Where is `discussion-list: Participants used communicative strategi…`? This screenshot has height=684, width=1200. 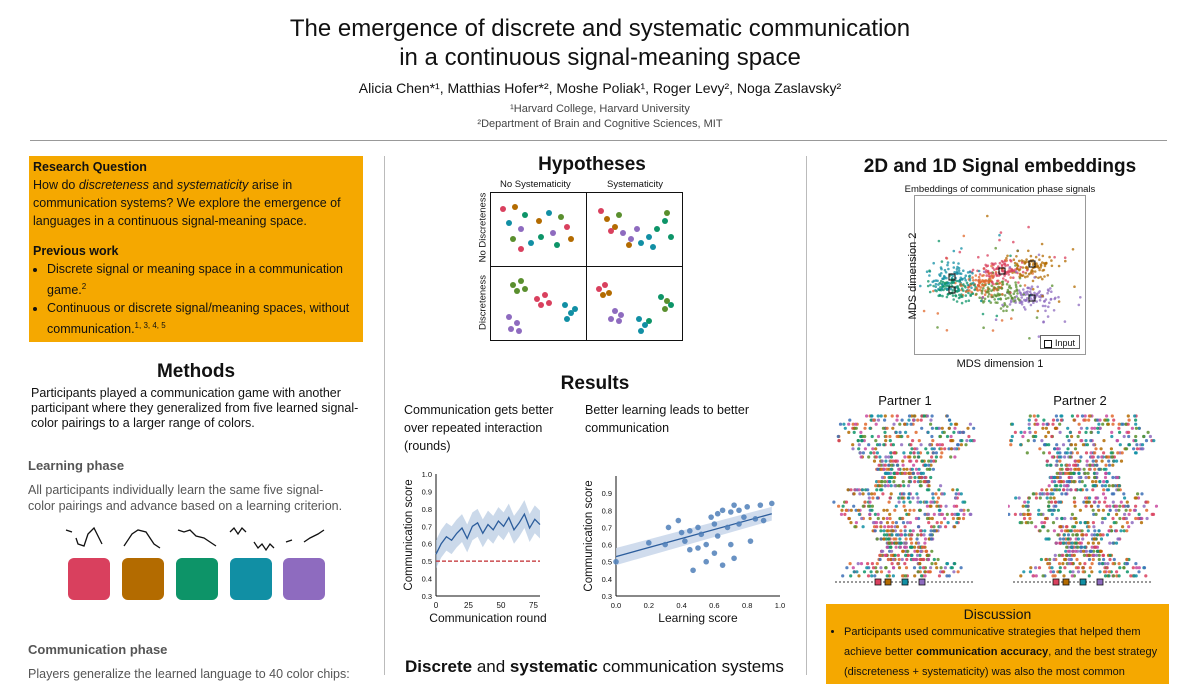 discussion-list: Participants used communicative strategi… is located at coordinates (994, 652).